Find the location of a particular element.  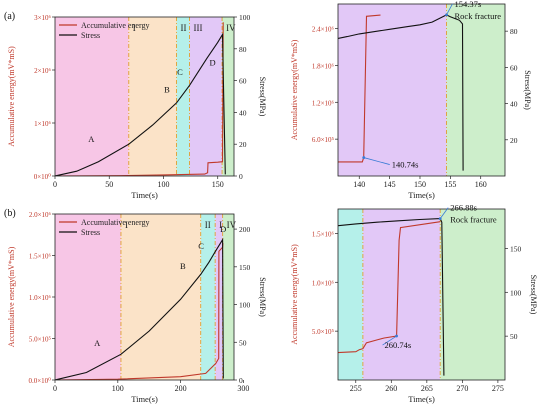

x-tick-label: 0 is located at coordinates (55, 388).